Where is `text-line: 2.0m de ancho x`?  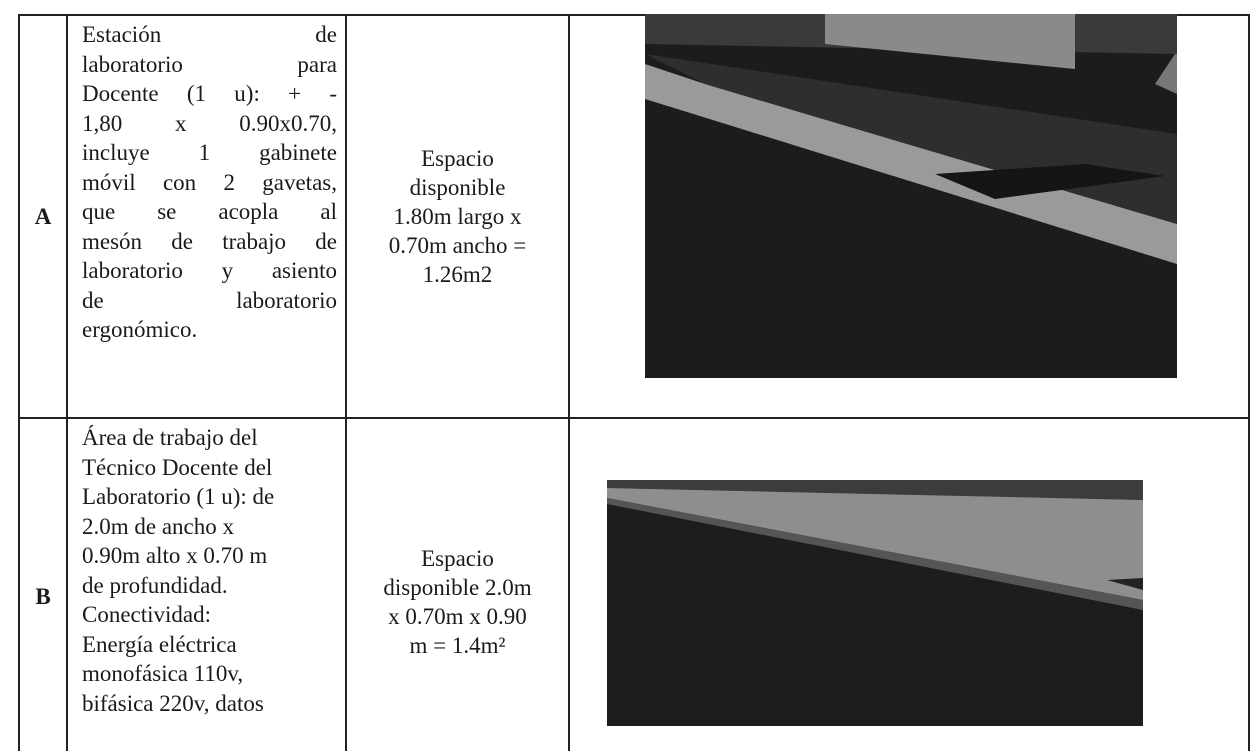 text-line: 2.0m de ancho x is located at coordinates (158, 526).